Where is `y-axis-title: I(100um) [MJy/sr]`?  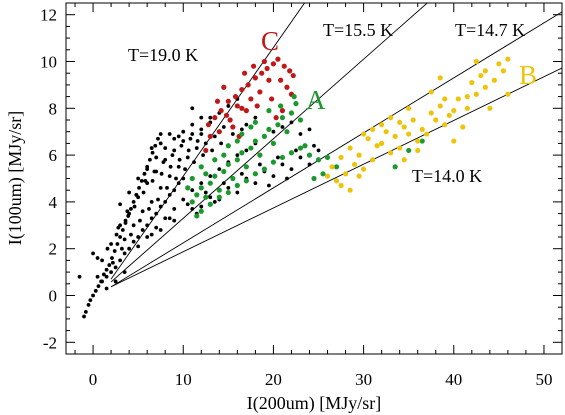 y-axis-title: I(100um) [MJy/sr] is located at coordinates (15, 178).